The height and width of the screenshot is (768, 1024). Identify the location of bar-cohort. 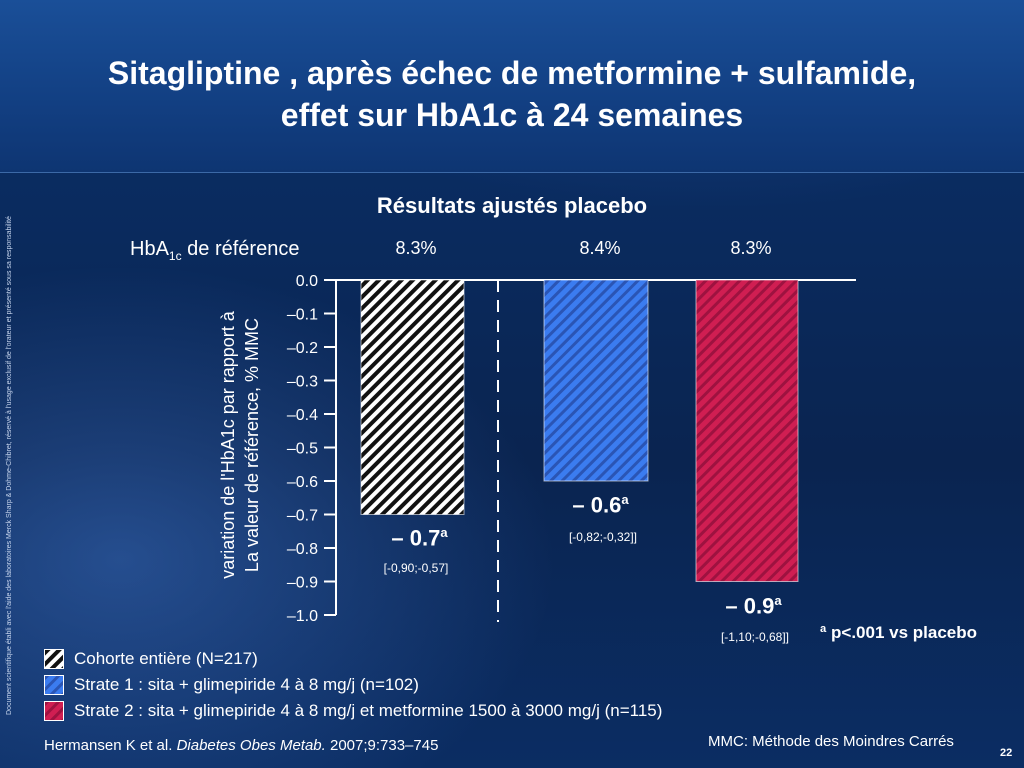
(412, 397).